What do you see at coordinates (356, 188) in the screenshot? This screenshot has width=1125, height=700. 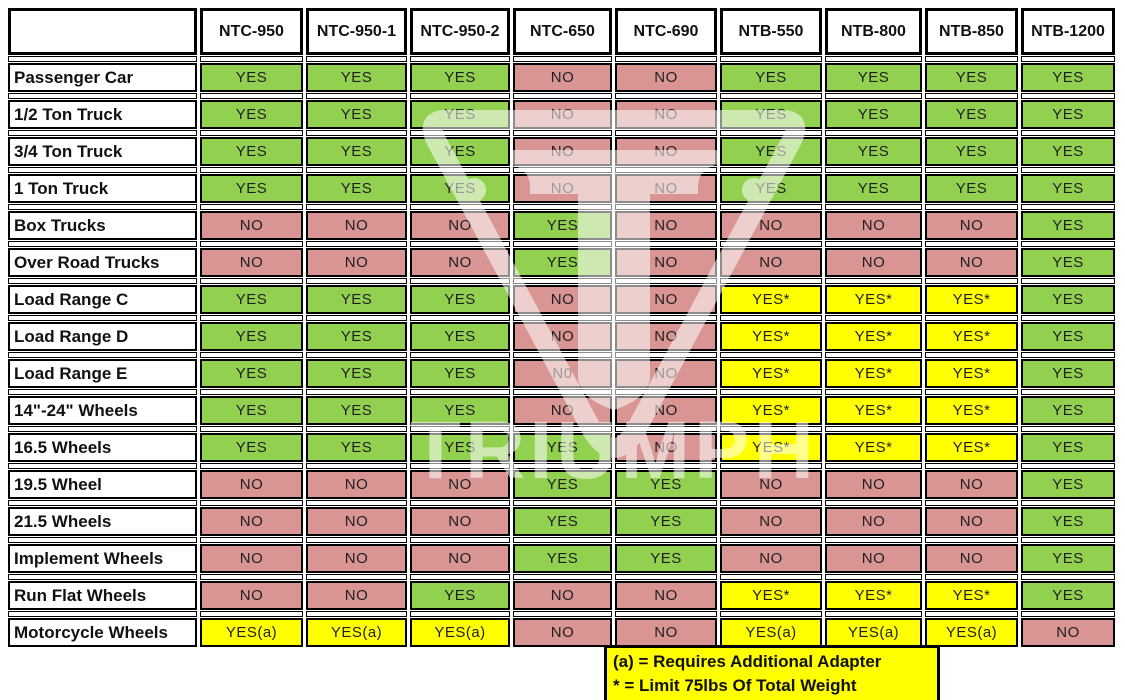 I see `cell-1-ton-truck-ntc-950-1: YES` at bounding box center [356, 188].